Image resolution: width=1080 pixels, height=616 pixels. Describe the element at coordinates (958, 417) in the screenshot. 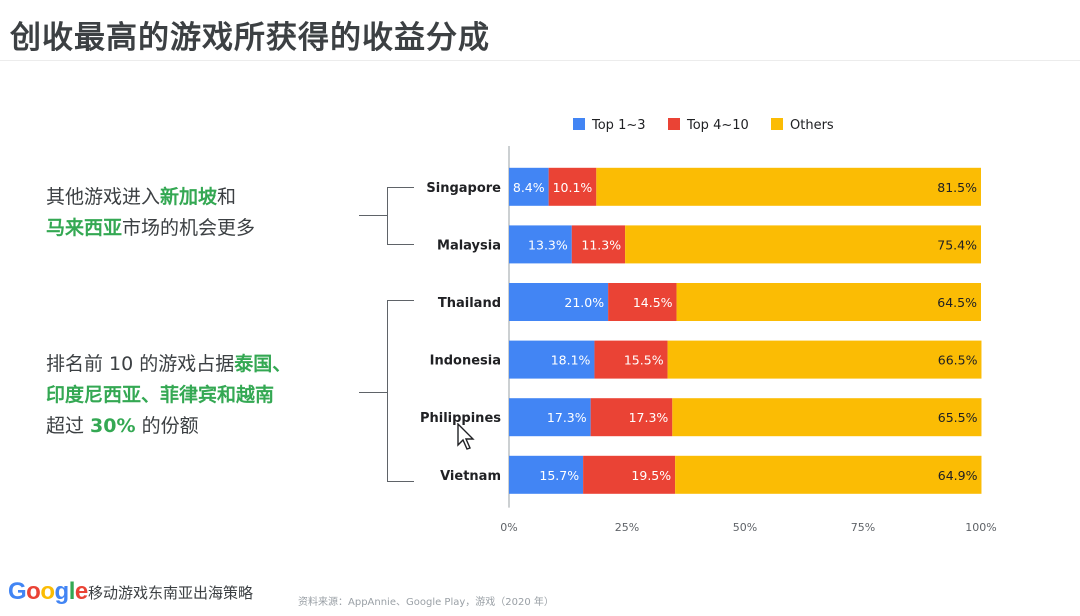

I see `data-label: 65.5%` at that location.